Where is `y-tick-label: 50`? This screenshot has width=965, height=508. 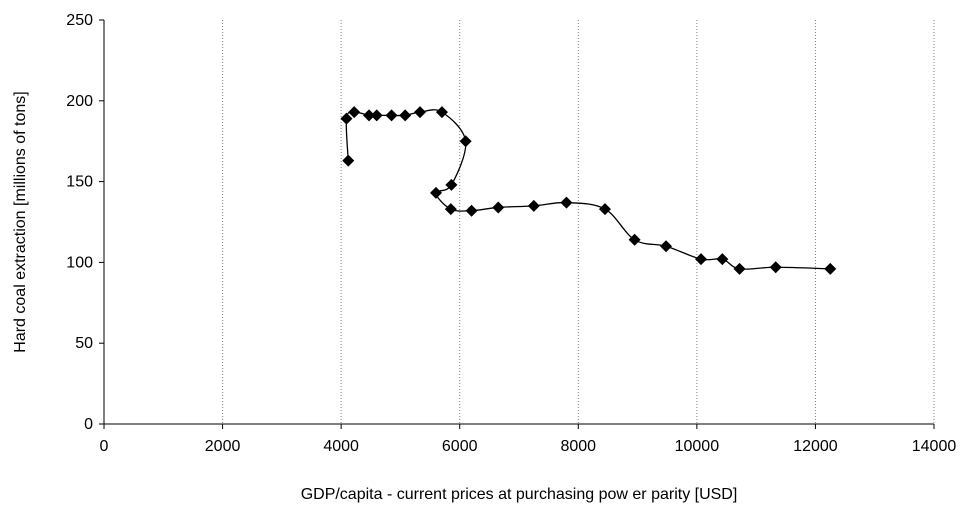 y-tick-label: 50 is located at coordinates (84, 343).